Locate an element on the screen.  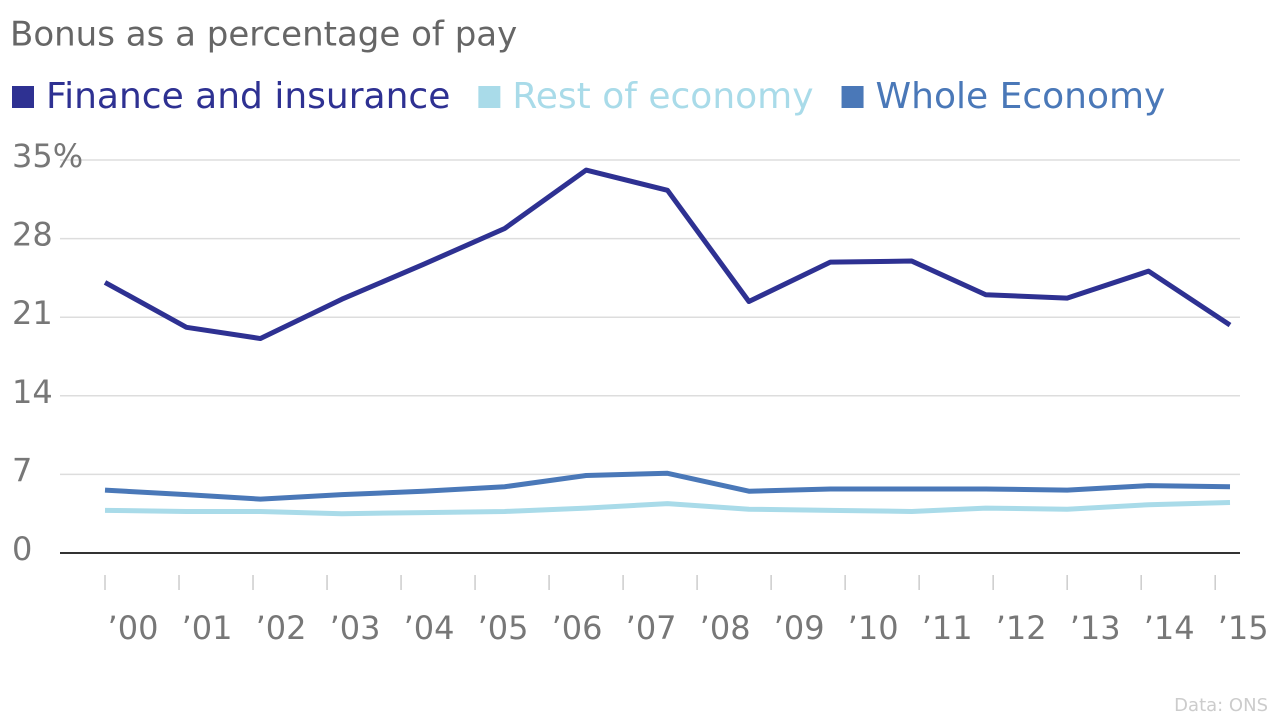
chart-title: Bonus as a percentage of pay is located at coordinates (263, 35).